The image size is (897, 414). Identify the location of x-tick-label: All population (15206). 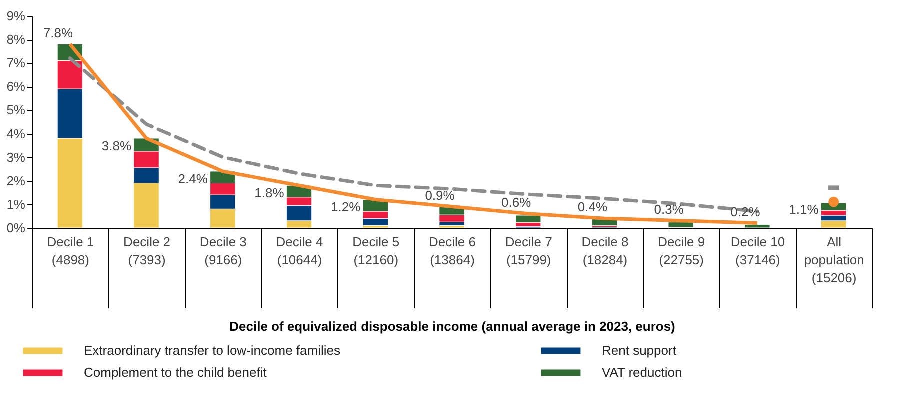
(834, 260).